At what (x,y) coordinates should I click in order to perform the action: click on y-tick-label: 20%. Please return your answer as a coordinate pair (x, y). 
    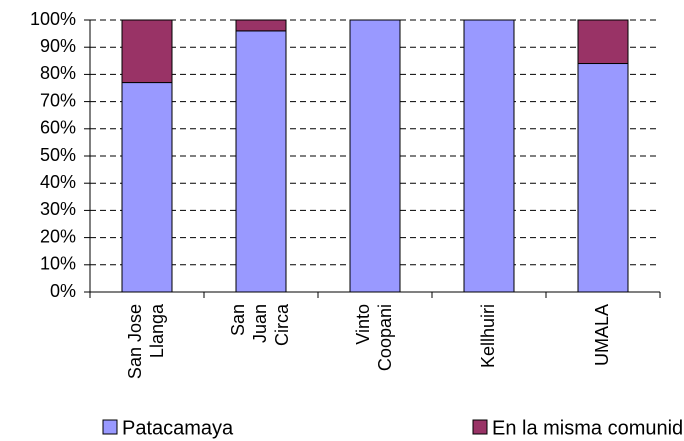
    Looking at the image, I should click on (58, 236).